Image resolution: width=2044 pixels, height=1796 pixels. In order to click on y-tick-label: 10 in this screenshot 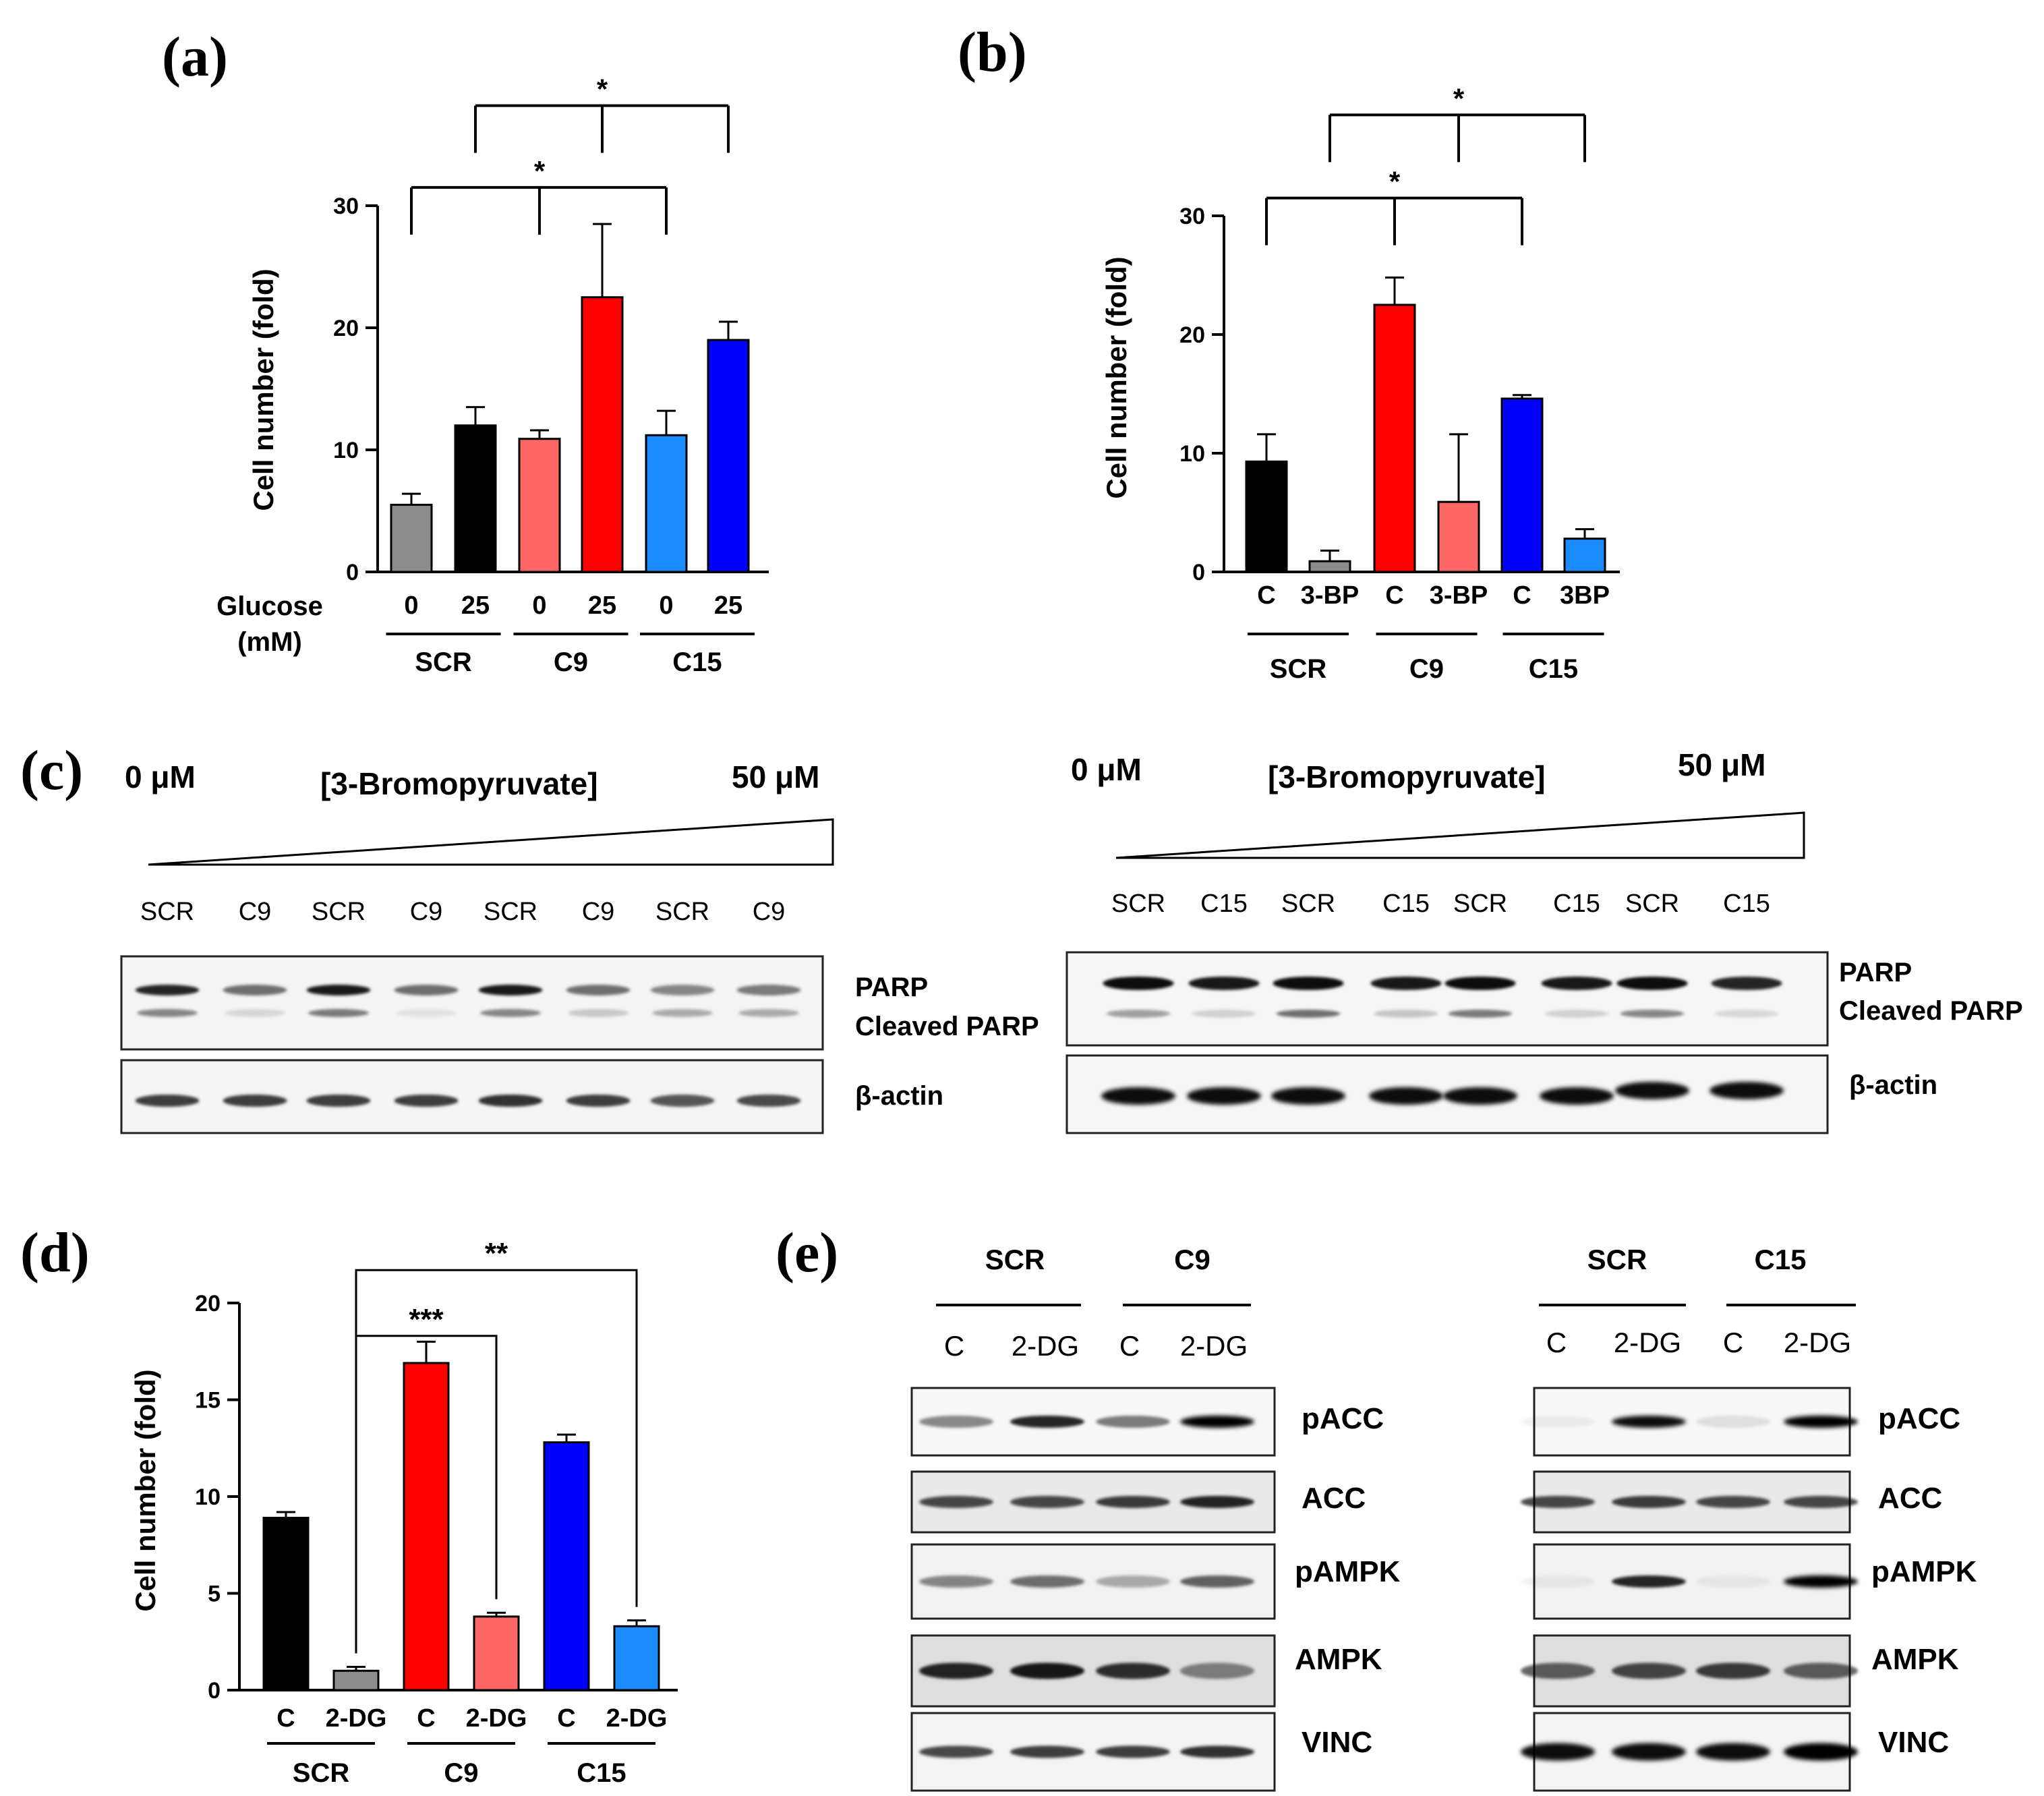, I will do `click(208, 1497)`.